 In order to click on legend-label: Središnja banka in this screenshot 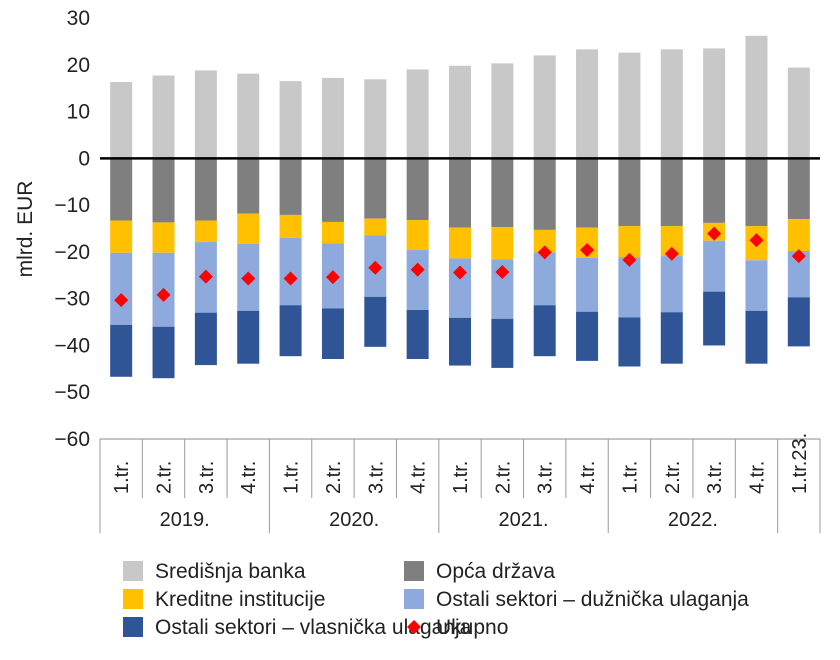, I will do `click(230, 571)`.